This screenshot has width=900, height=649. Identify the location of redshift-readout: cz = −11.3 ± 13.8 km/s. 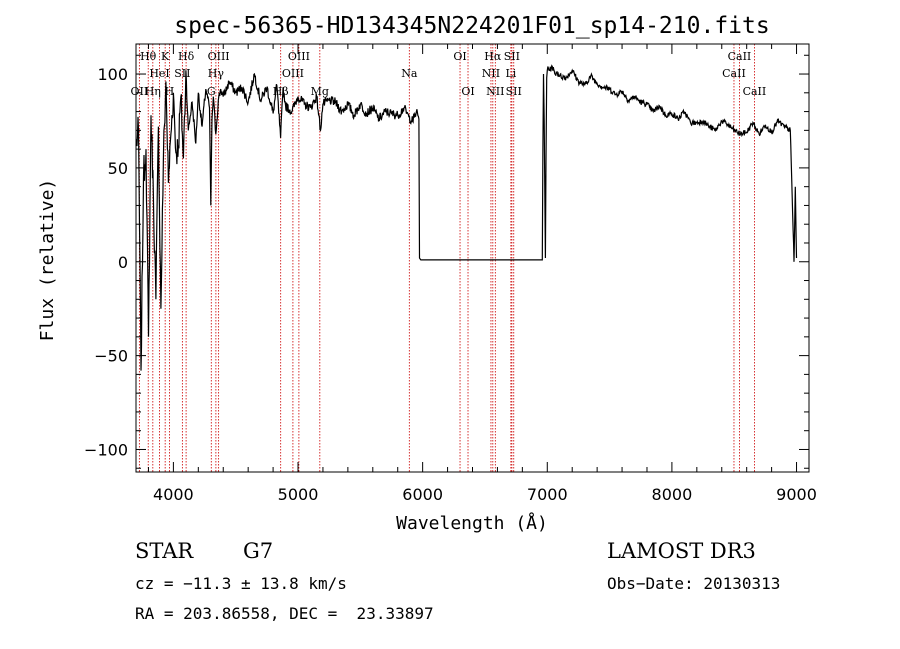
(241, 583).